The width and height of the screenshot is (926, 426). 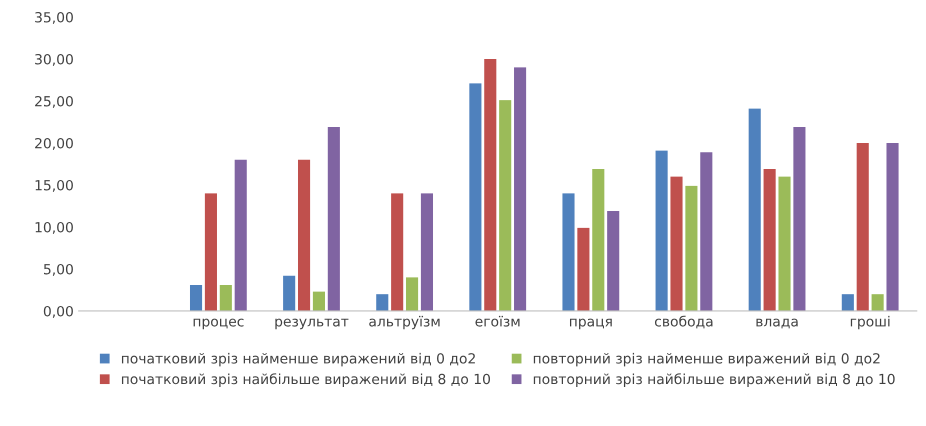 What do you see at coordinates (54, 144) in the screenshot?
I see `y-tick-label: 20,00` at bounding box center [54, 144].